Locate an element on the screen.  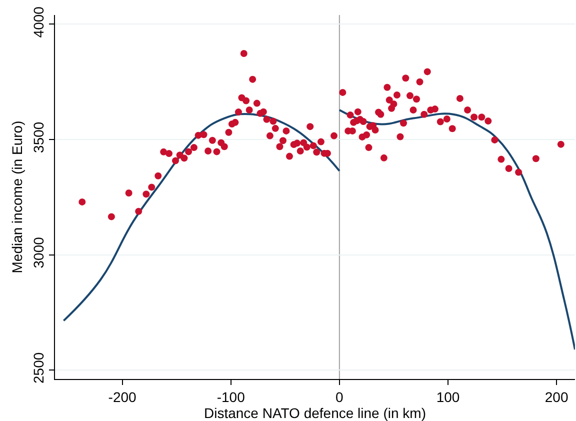
y-axis-title: Median income (in Euro) is located at coordinates (17, 197).